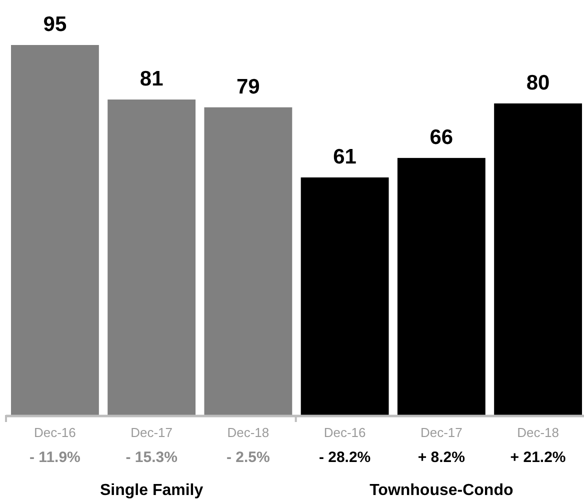  What do you see at coordinates (248, 86) in the screenshot?
I see `data-label: 79` at bounding box center [248, 86].